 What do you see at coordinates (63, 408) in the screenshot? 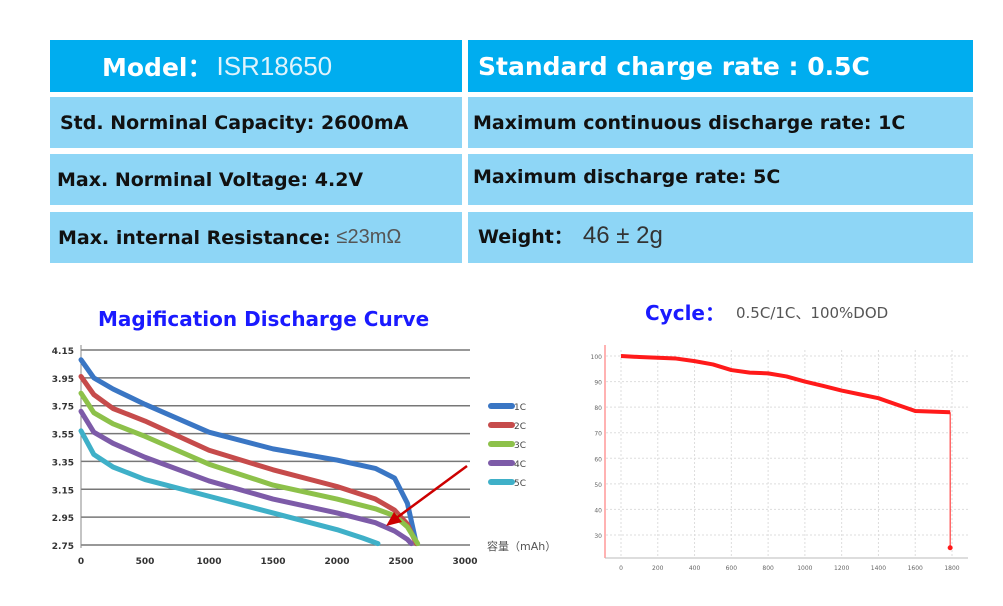
I see `y-tick-label: 3.75` at bounding box center [63, 408].